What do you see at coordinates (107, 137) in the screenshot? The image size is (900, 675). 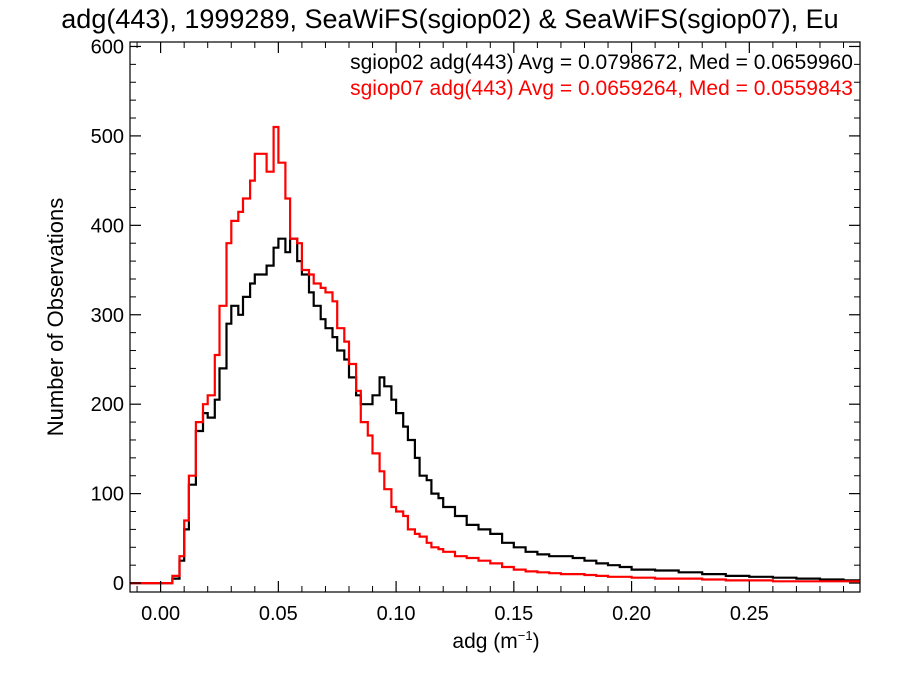 I see `y-tick-label: 500` at bounding box center [107, 137].